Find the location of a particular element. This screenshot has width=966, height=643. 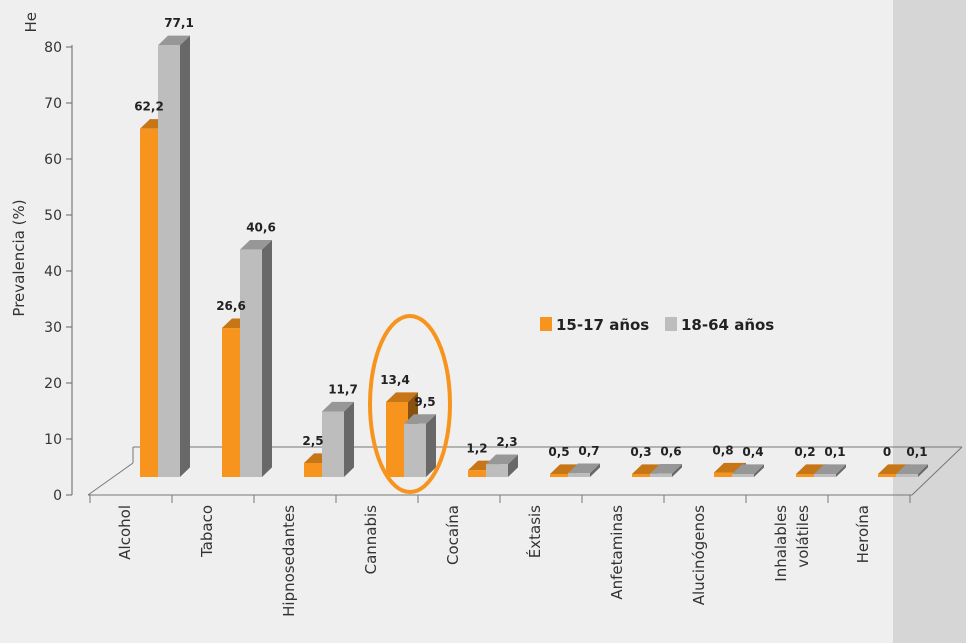

data-label: 0 is located at coordinates (887, 452).